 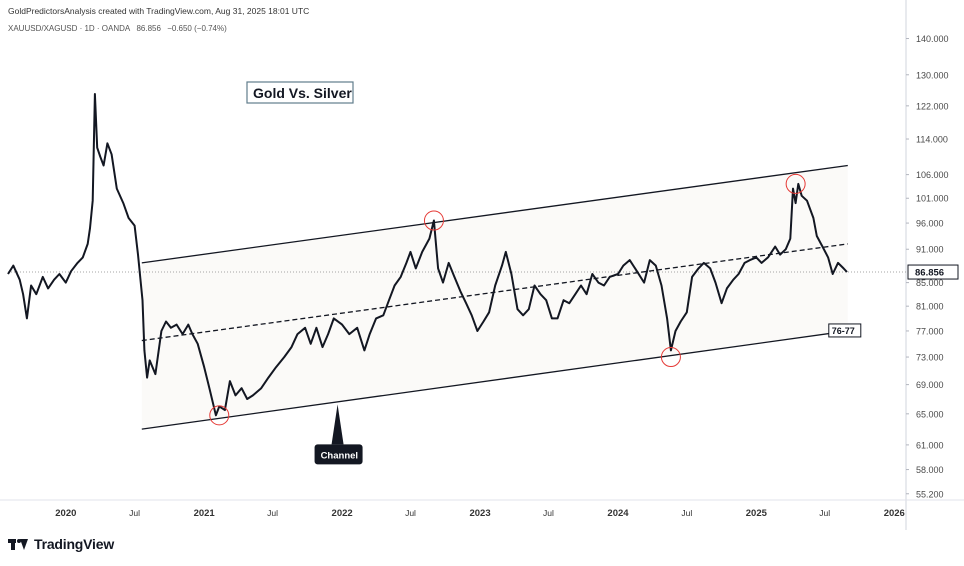 I want to click on last-price-box, so click(x=933, y=272).